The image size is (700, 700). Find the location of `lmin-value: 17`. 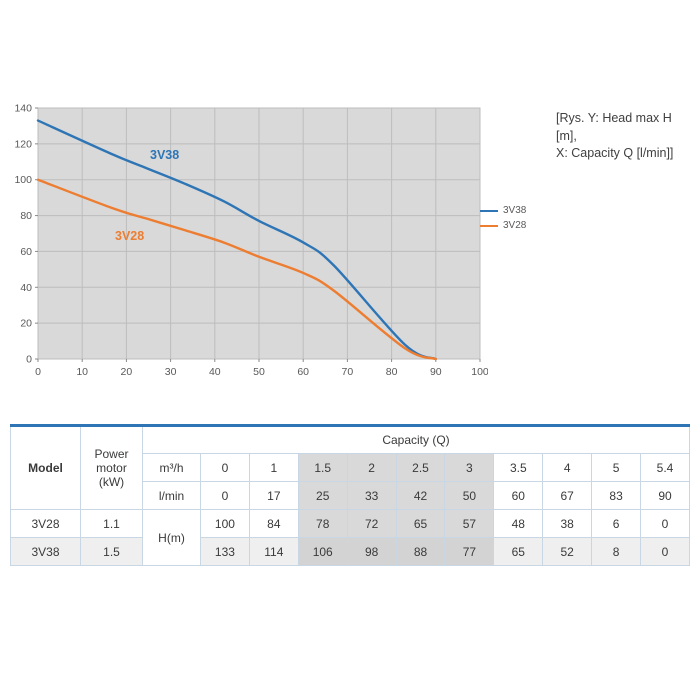

lmin-value: 17 is located at coordinates (273, 495).